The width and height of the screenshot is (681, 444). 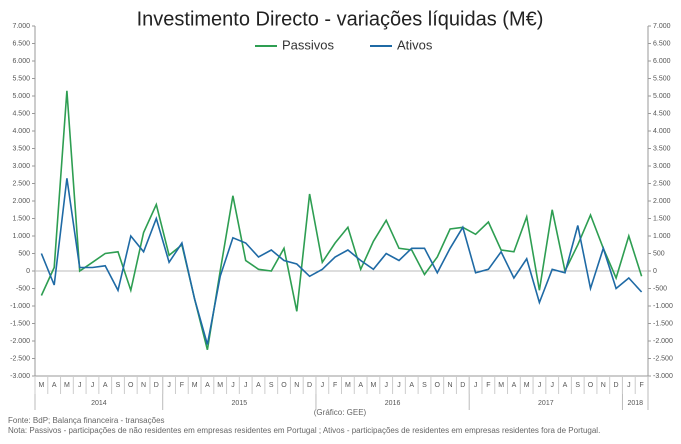 What do you see at coordinates (21, 166) in the screenshot?
I see `y-tick-label: 3.000` at bounding box center [21, 166].